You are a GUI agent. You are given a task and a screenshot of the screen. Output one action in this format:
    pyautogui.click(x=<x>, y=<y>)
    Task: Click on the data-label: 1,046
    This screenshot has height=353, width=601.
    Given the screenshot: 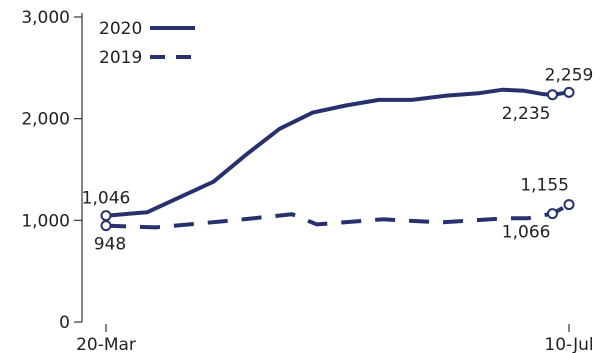 What is the action you would take?
    pyautogui.click(x=106, y=199)
    